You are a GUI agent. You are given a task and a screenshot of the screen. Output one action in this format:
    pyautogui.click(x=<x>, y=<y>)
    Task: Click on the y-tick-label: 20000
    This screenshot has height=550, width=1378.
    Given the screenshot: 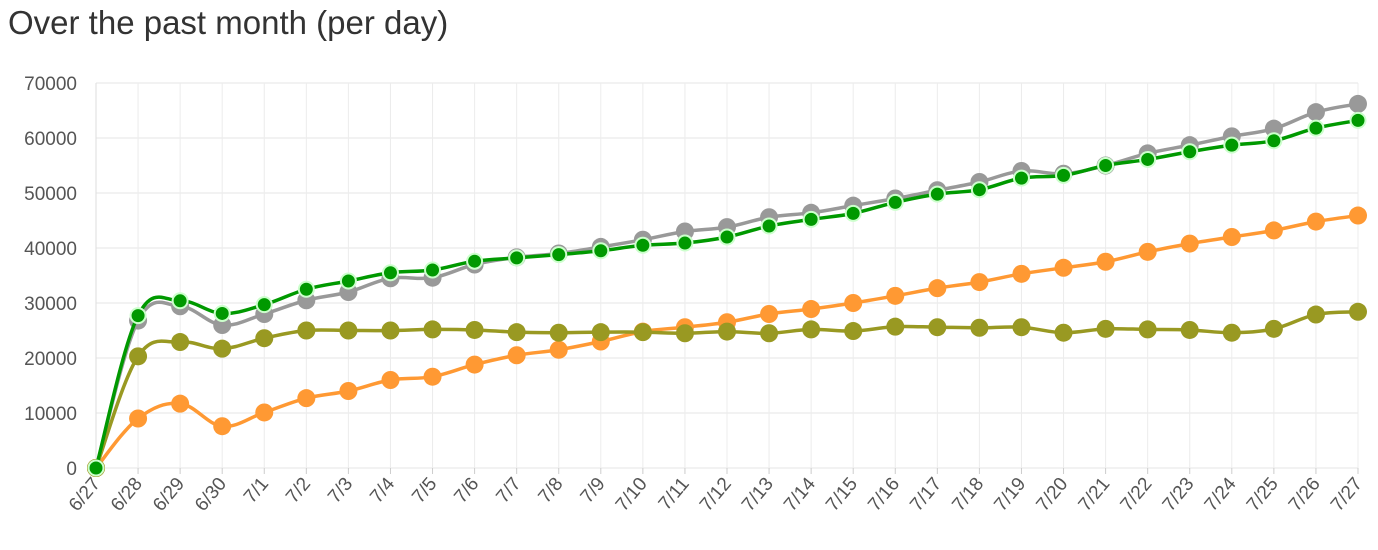 What is the action you would take?
    pyautogui.click(x=50, y=359)
    